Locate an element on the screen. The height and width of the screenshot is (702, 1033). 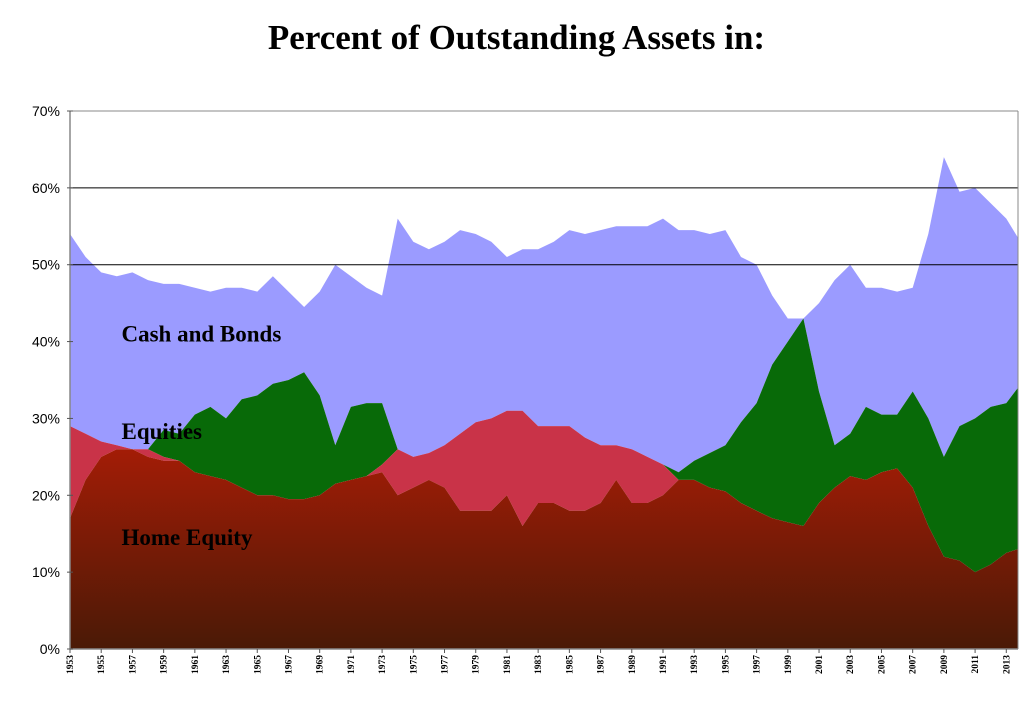
x-tick-label: 1987 is located at coordinates (602, 664).